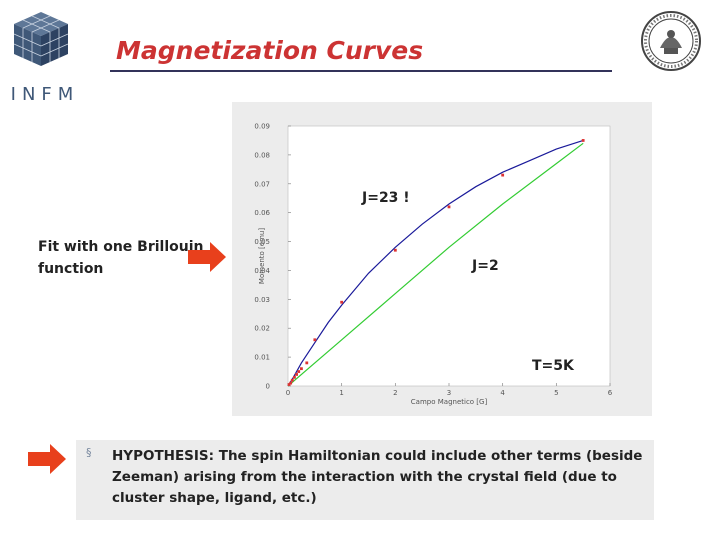  I want to click on fit-label: Fit with one Brillouin function, so click(121, 258).